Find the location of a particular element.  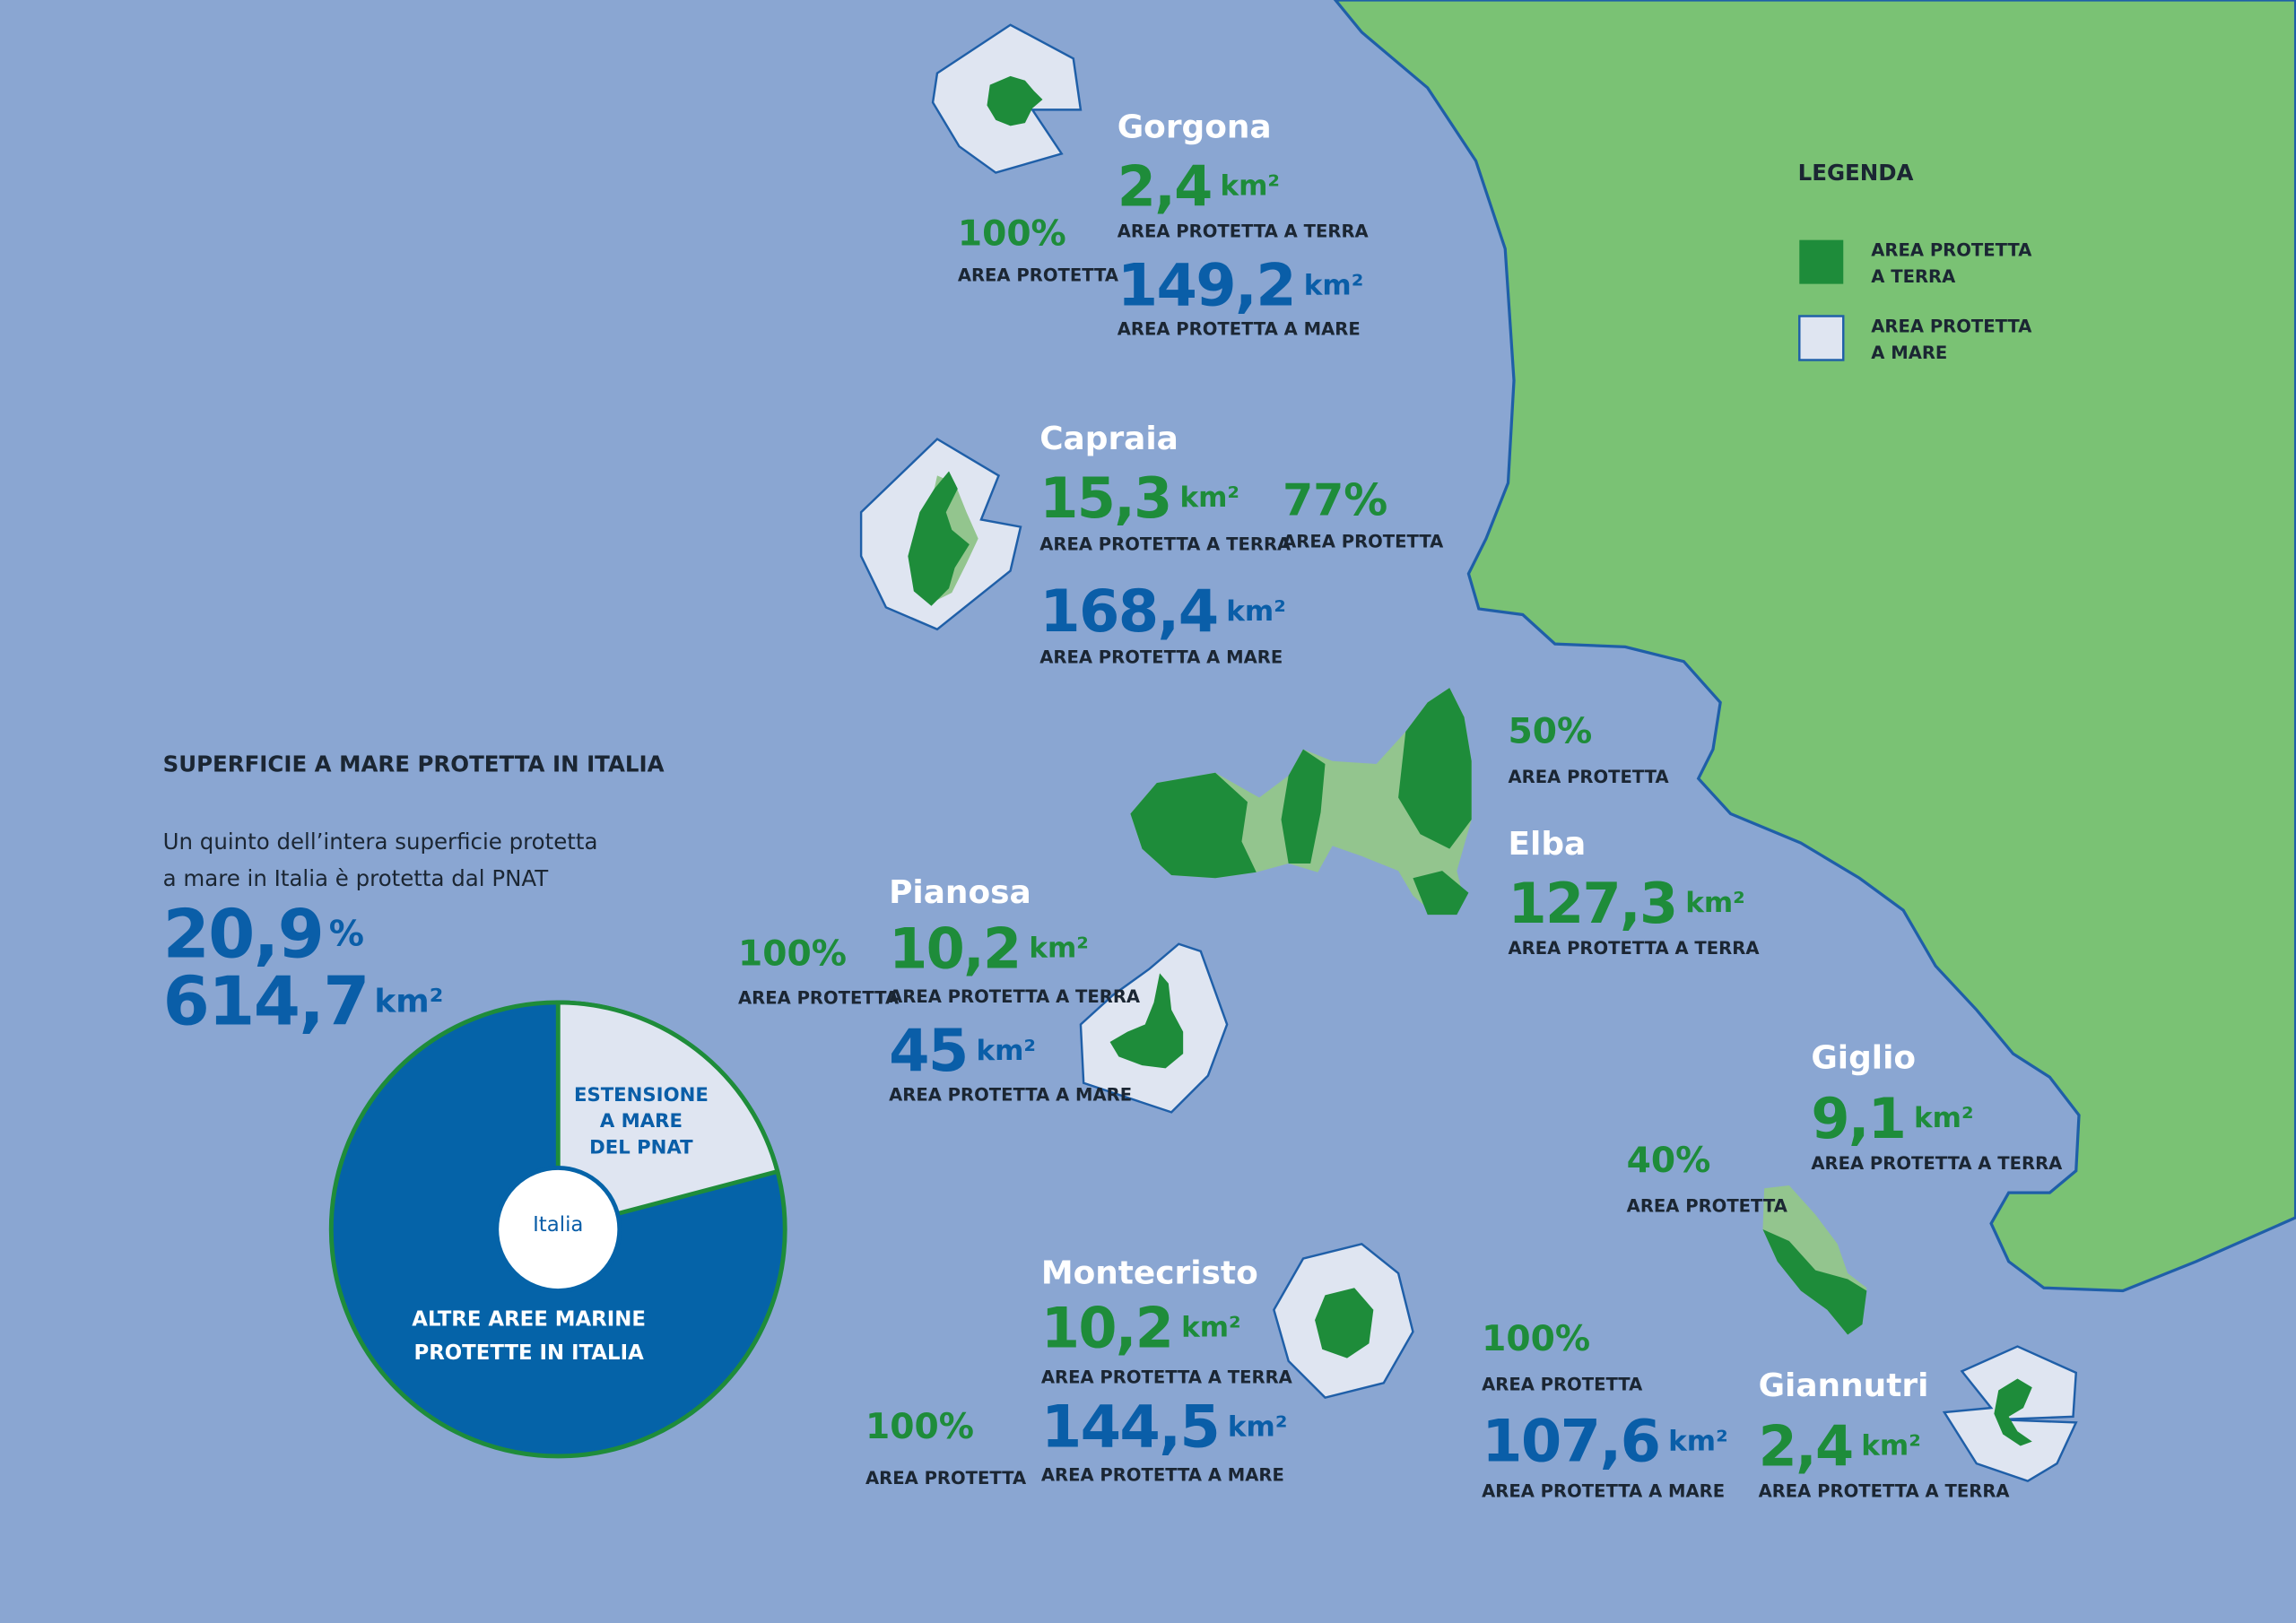

island-name: Gorgona is located at coordinates (1195, 126).